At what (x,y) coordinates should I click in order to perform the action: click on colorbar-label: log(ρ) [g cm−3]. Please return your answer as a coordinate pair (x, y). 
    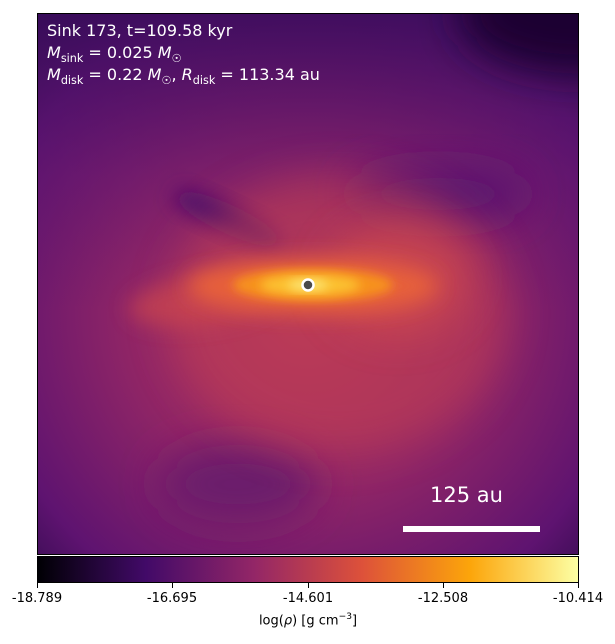
    Looking at the image, I should click on (308, 620).